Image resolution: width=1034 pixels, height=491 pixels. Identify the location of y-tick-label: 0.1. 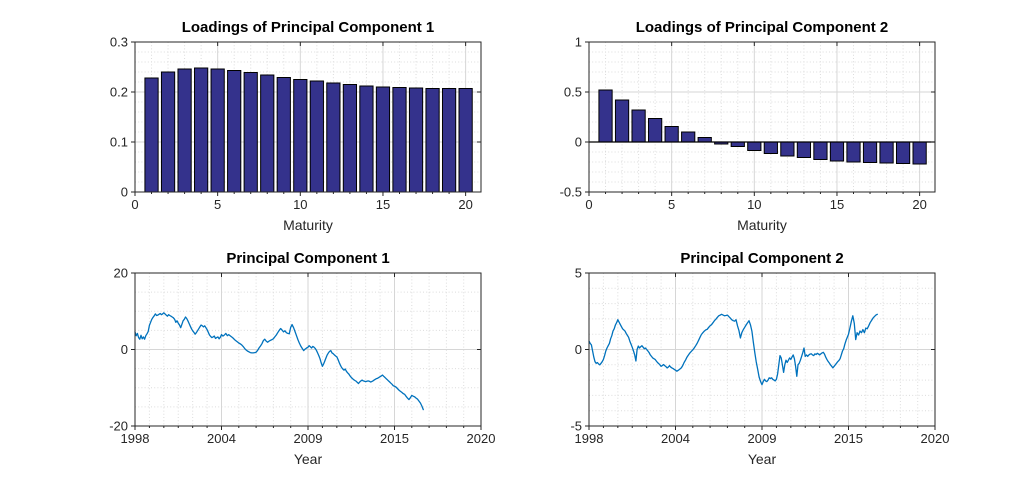
(119, 142).